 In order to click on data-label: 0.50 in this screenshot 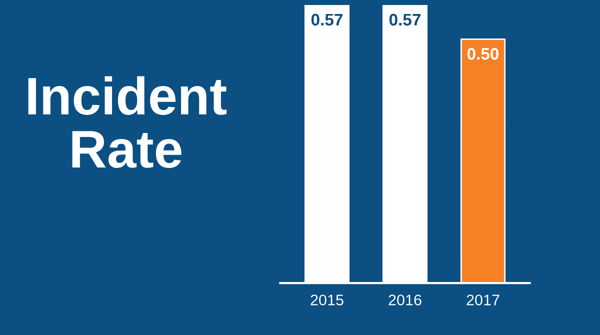, I will do `click(483, 54)`.